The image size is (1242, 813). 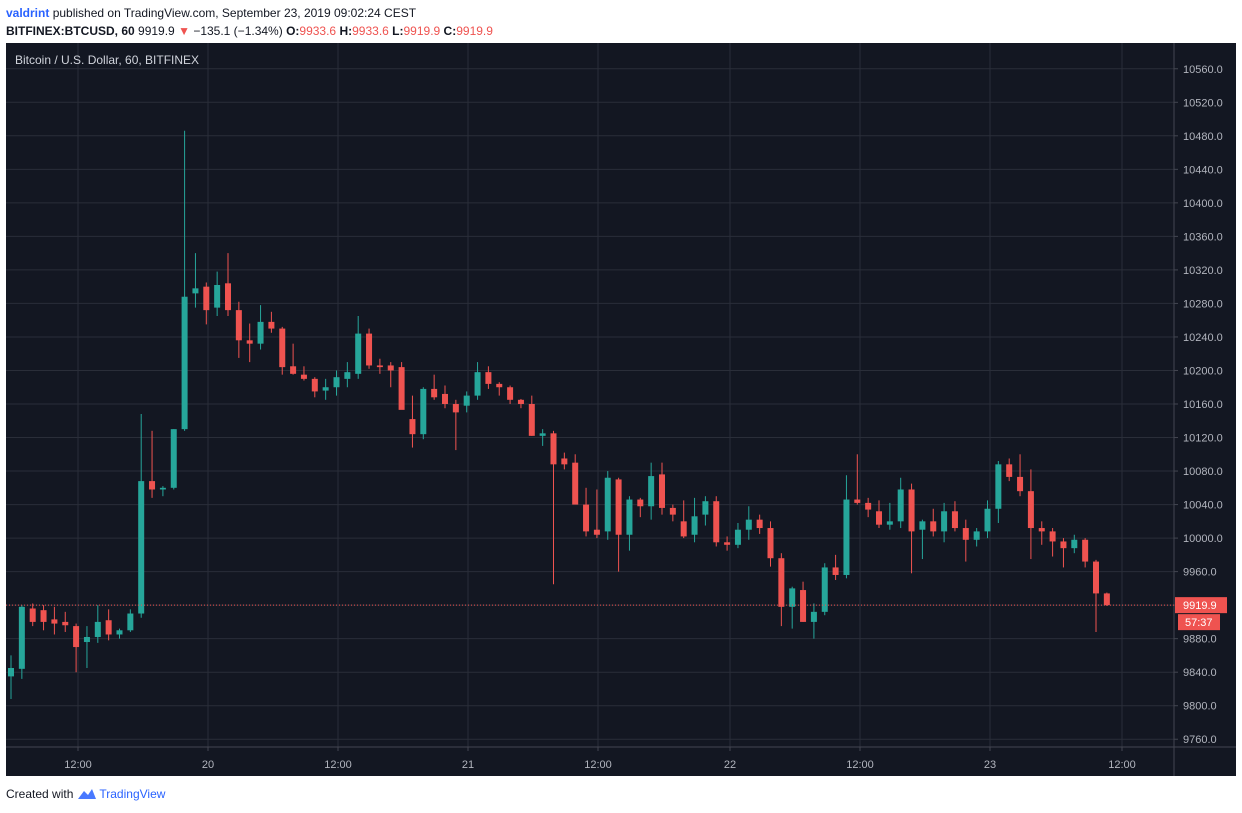 What do you see at coordinates (1200, 707) in the screenshot?
I see `y-tick-label: 9800.0` at bounding box center [1200, 707].